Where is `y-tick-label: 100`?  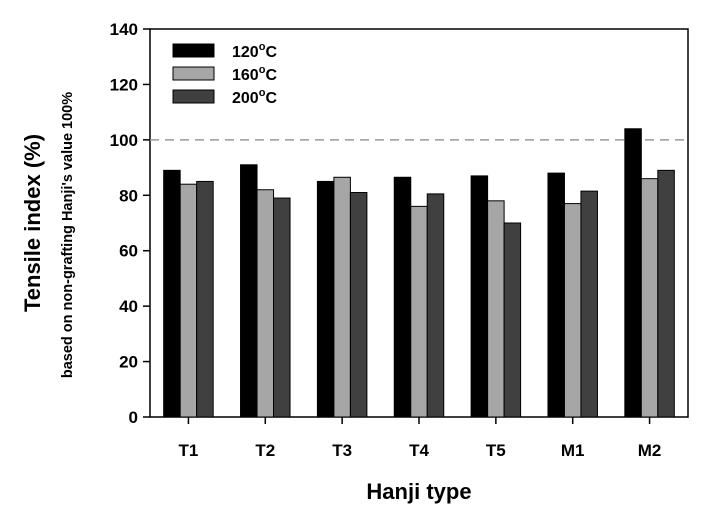 y-tick-label: 100 is located at coordinates (124, 140).